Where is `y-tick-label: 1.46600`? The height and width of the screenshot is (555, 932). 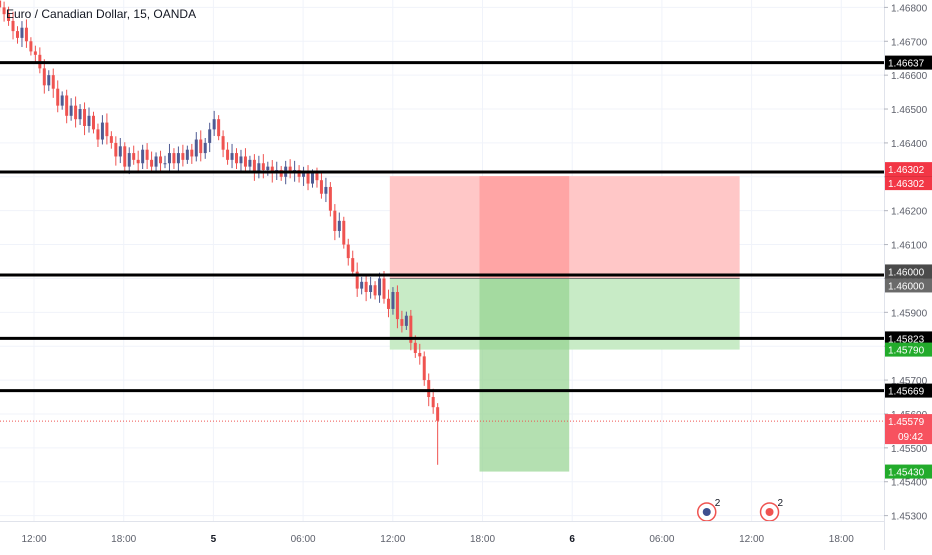 y-tick-label: 1.46600 is located at coordinates (909, 76).